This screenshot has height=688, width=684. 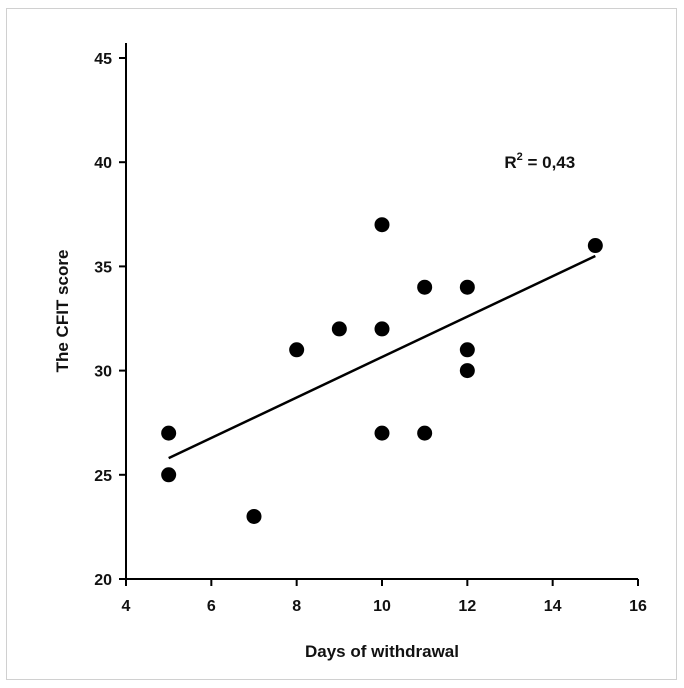 What do you see at coordinates (62, 311) in the screenshot?
I see `y-axis-title: The CFIT score` at bounding box center [62, 311].